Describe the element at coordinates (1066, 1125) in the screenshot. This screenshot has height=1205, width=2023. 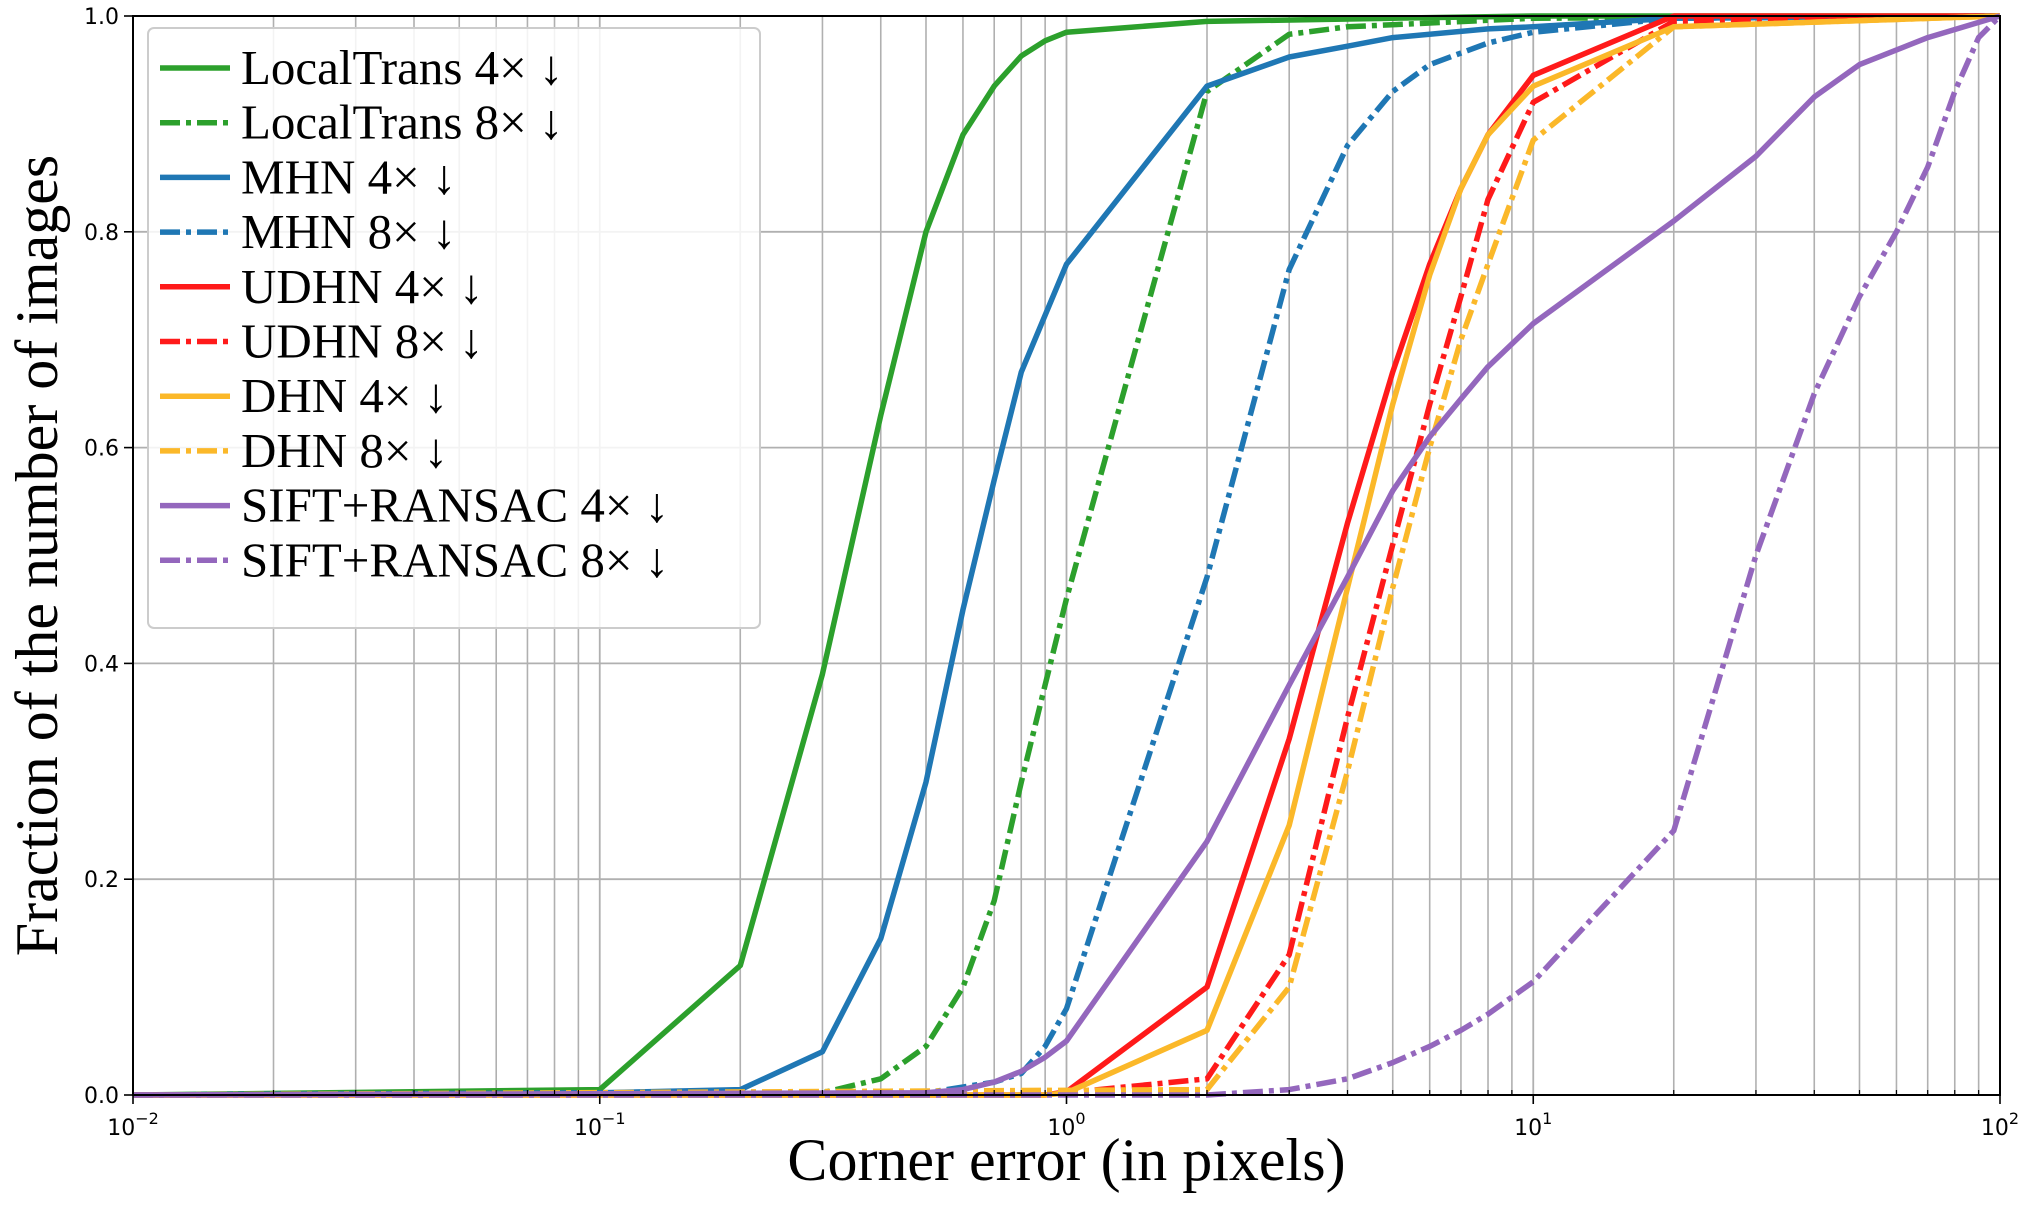
I see `x-tick-label: 10⁰` at that location.